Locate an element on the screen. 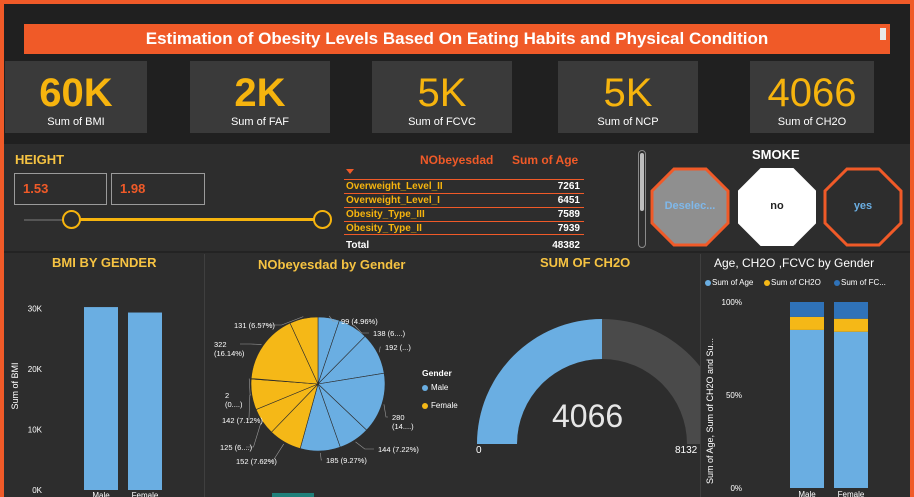 Image resolution: width=914 pixels, height=497 pixels. y-tick-label: 10K is located at coordinates (35, 429).